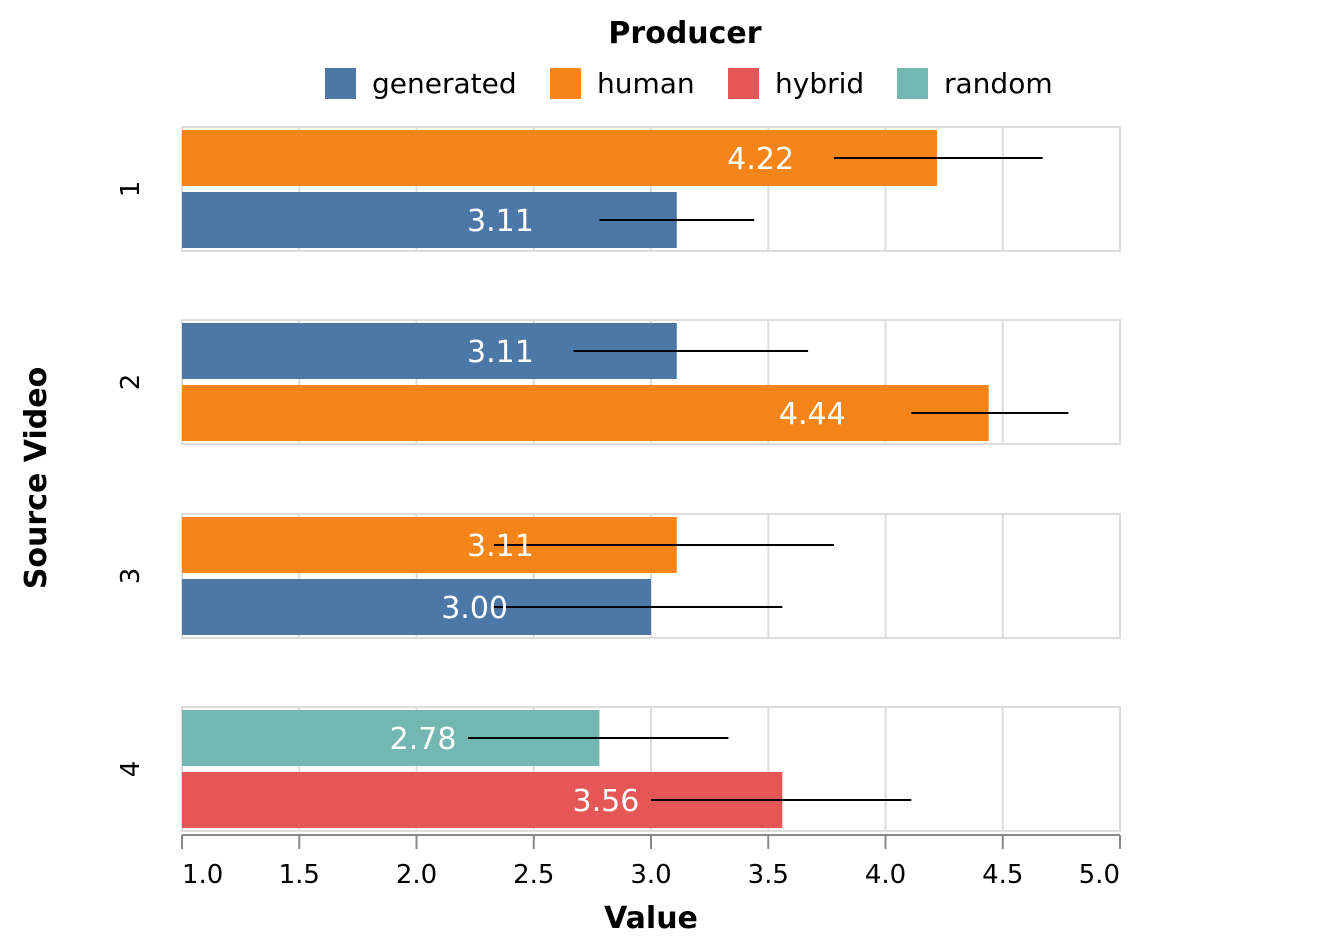 This screenshot has width=1331, height=950. I want to click on facet-1: 1 4.22 3.11, so click(618, 189).